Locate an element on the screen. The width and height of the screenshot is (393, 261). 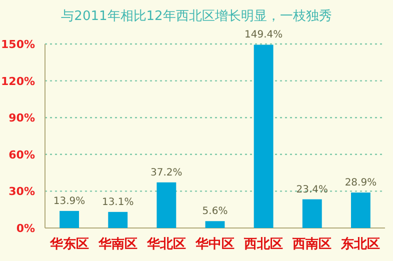
data-label: 13.9% is located at coordinates (69, 201).